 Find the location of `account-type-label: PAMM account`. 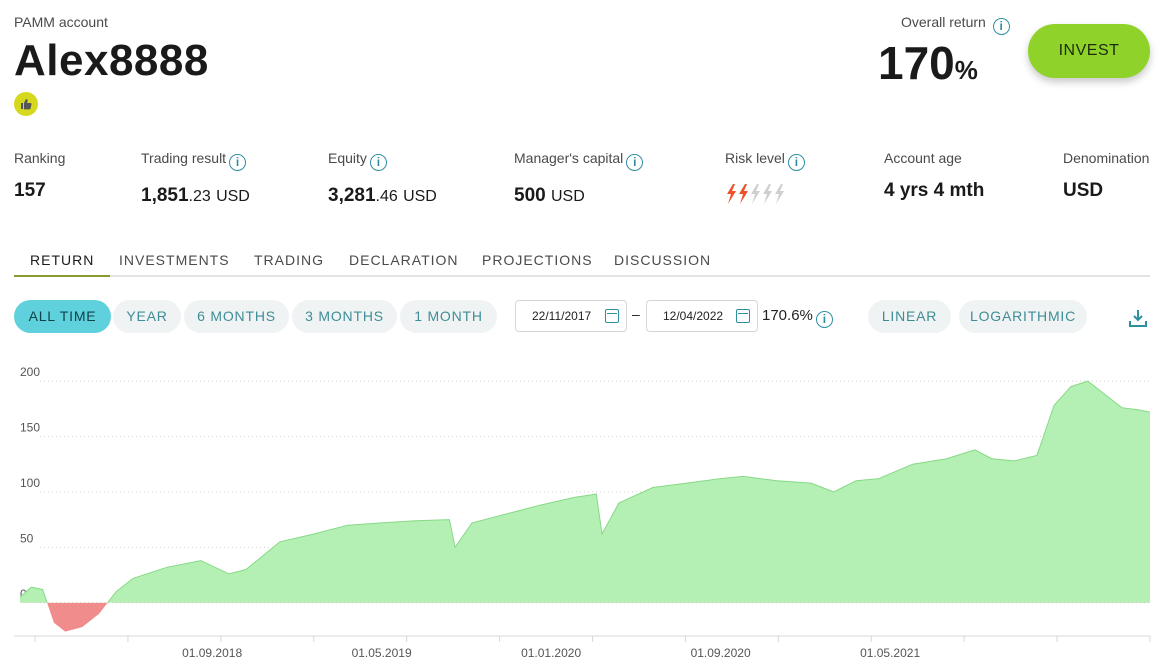

account-type-label: PAMM account is located at coordinates (61, 22).